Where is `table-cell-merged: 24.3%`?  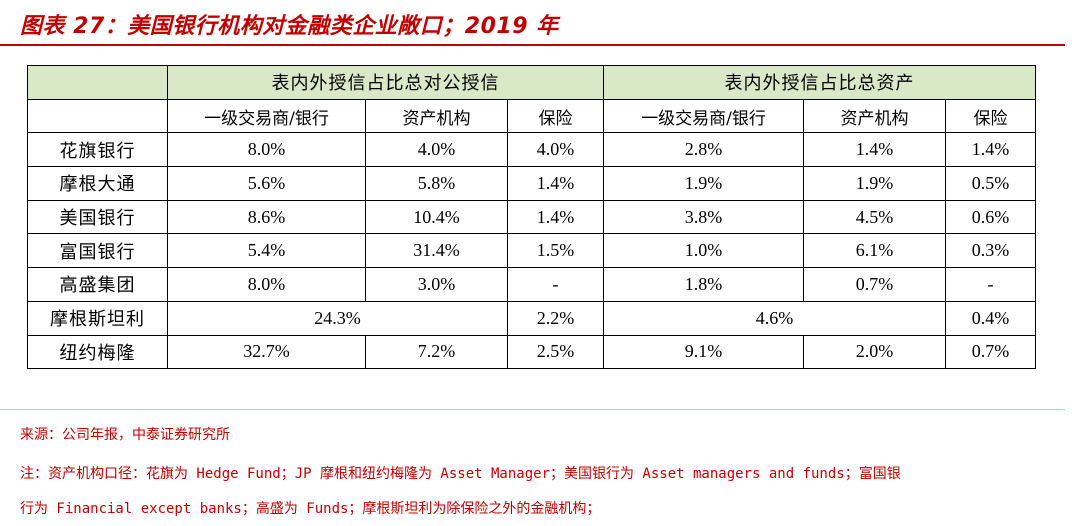 table-cell-merged: 24.3% is located at coordinates (337, 318).